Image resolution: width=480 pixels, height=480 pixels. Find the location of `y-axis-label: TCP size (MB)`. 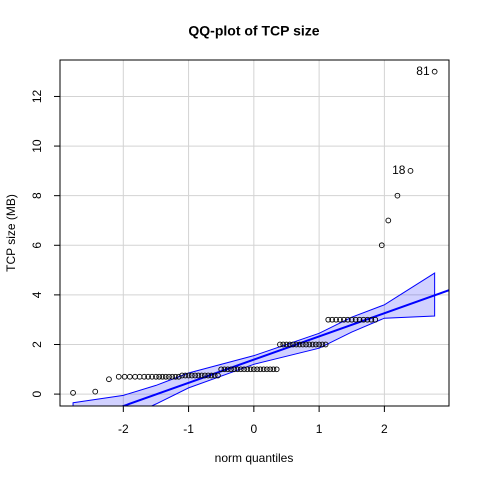

y-axis-label: TCP size (MB) is located at coordinates (11, 233).